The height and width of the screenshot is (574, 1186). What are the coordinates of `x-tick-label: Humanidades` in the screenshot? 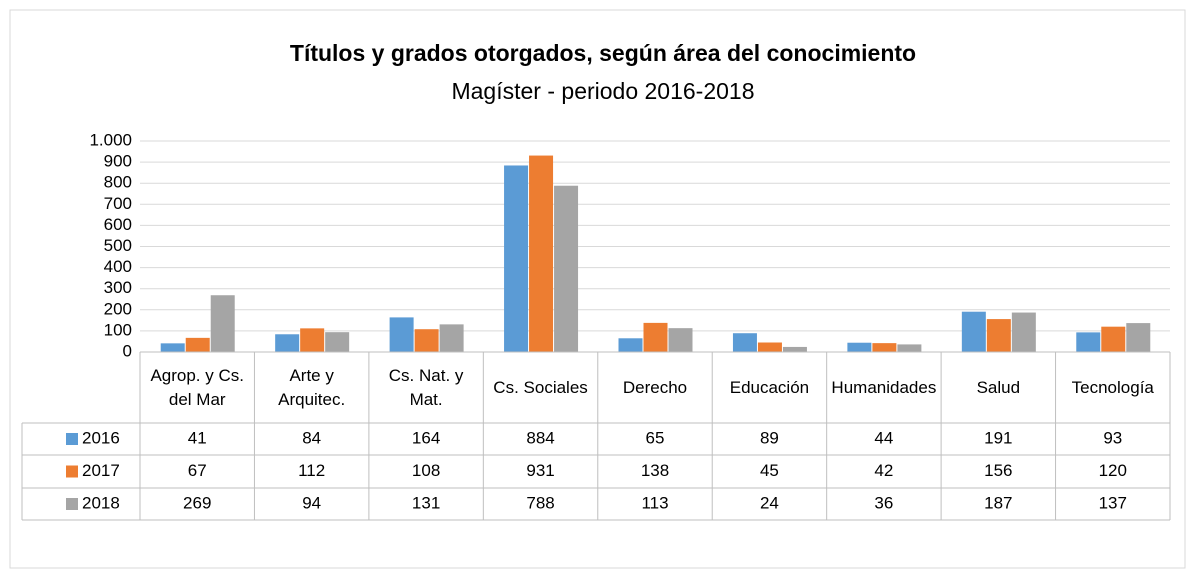 It's located at (884, 387).